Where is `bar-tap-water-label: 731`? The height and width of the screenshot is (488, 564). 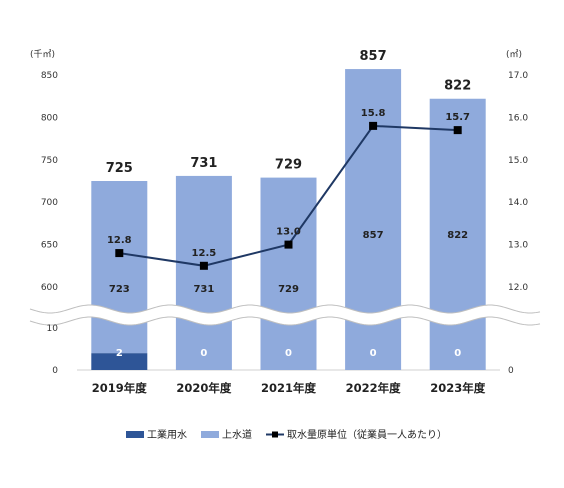
bar-tap-water-label: 731 is located at coordinates (203, 289).